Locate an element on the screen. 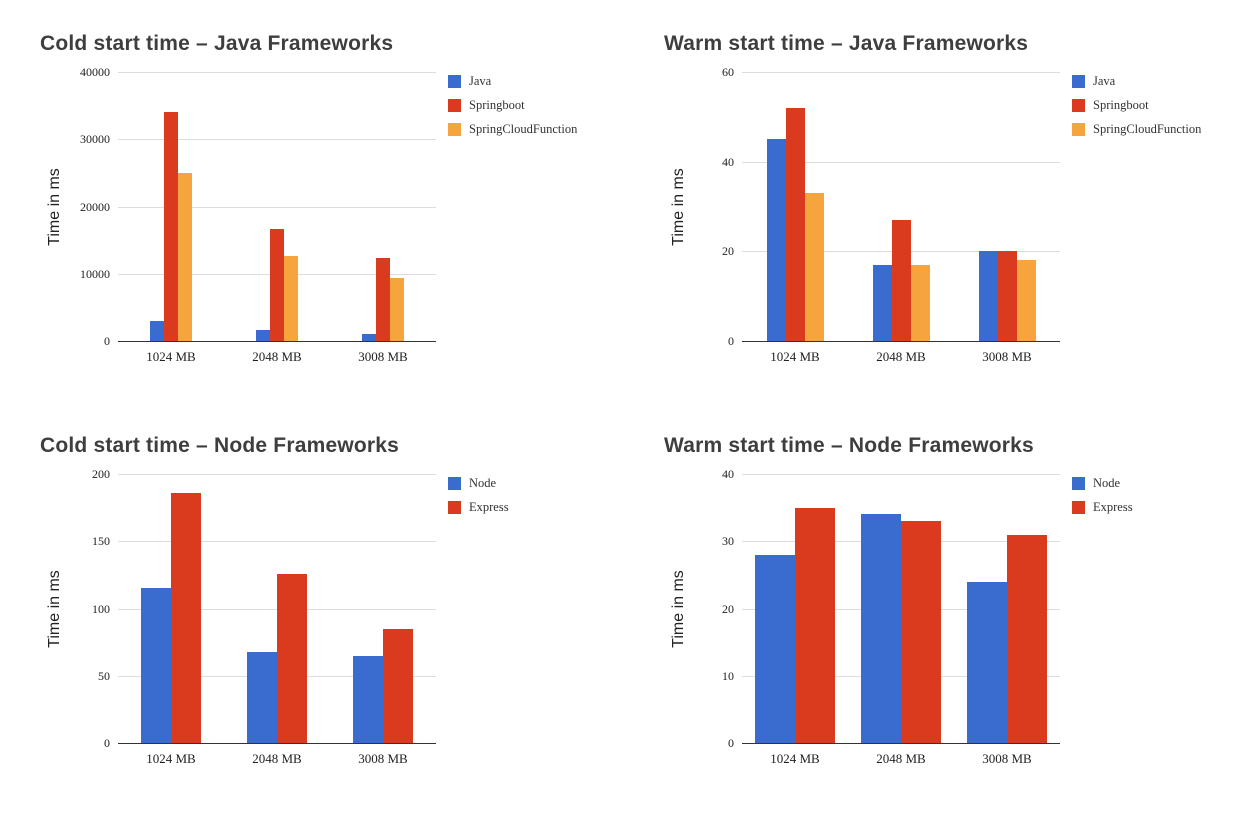 The height and width of the screenshot is (824, 1240). y-tick-label: 200 is located at coordinates (101, 474).